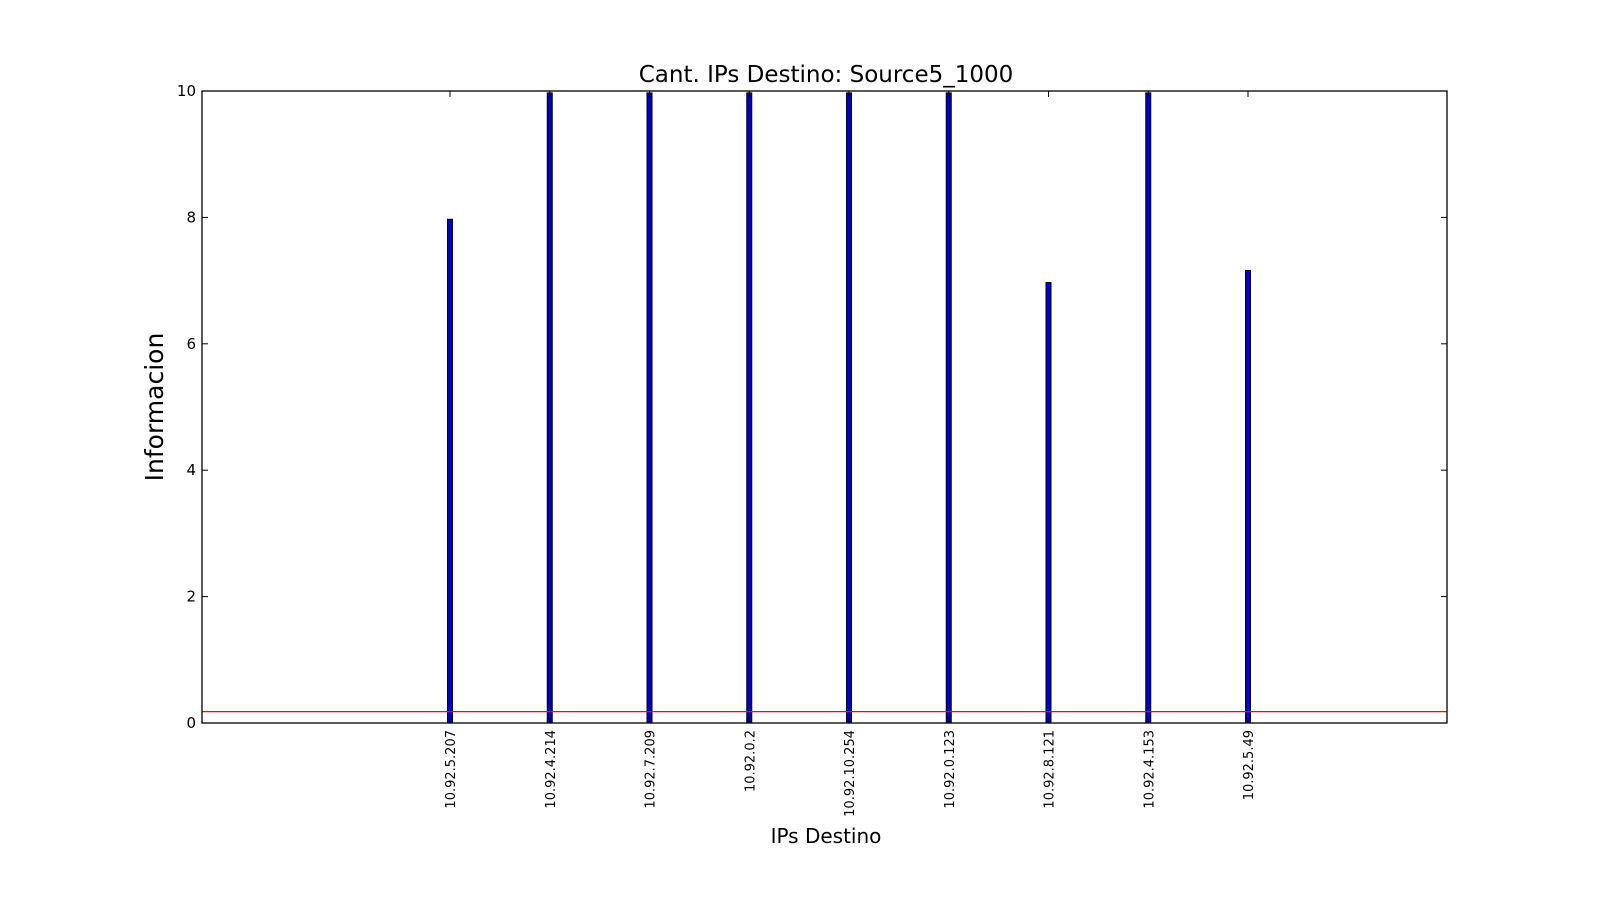 The image size is (1600, 900). I want to click on x-tick-label: 10.92.0.2, so click(750, 761).